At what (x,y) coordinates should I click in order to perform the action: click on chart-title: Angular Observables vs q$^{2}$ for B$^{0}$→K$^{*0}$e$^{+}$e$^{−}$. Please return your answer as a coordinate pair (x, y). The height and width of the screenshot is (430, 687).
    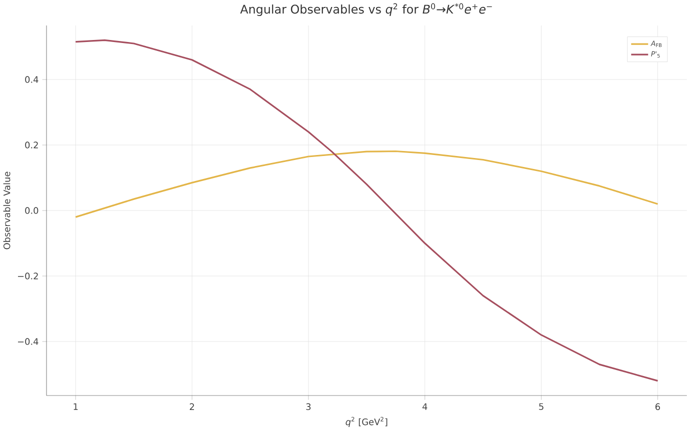
    Looking at the image, I should click on (366, 9).